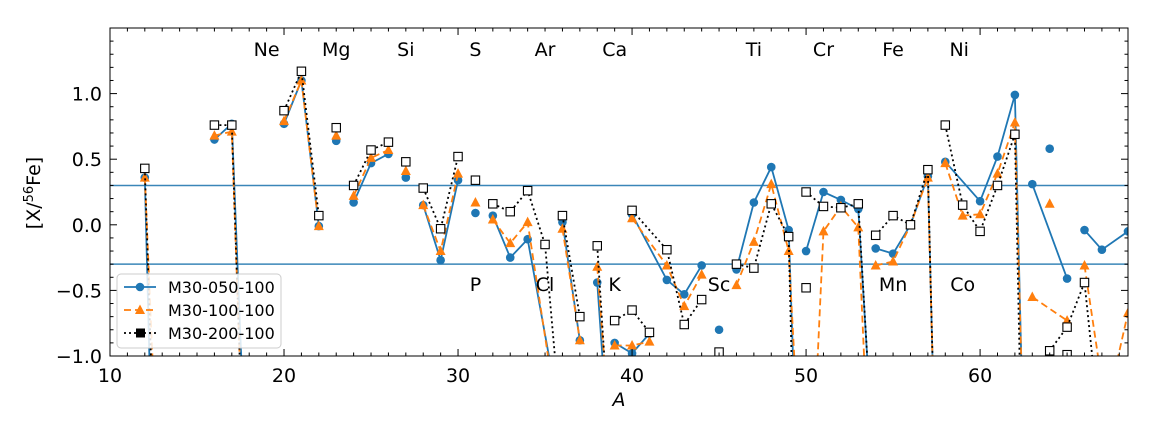  What do you see at coordinates (806, 376) in the screenshot?
I see `x-tick-label: 50` at bounding box center [806, 376].